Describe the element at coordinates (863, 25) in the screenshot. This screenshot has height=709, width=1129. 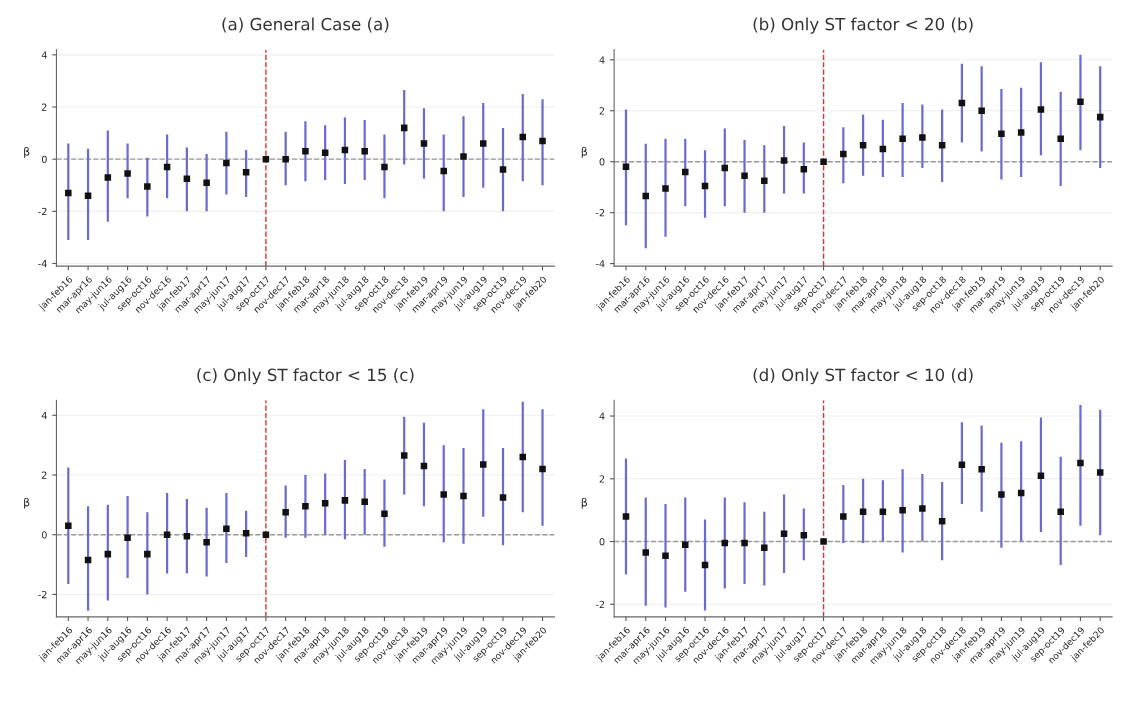
I see `chart-title: (b) Only ST factor < 20 (b)` at that location.